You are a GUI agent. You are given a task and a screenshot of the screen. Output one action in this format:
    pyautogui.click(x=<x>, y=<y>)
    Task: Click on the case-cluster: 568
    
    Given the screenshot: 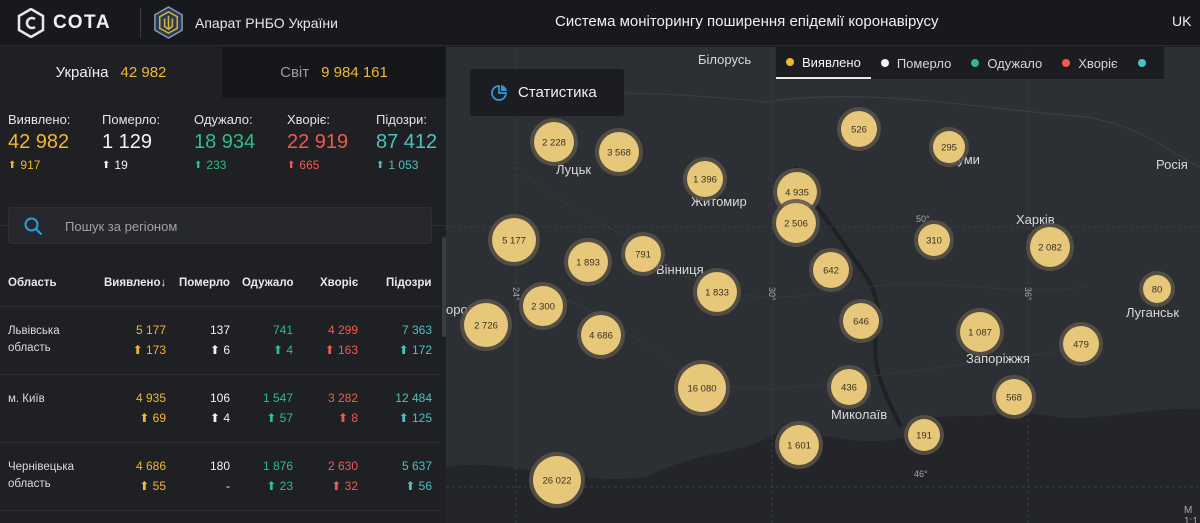 What is the action you would take?
    pyautogui.click(x=1014, y=397)
    